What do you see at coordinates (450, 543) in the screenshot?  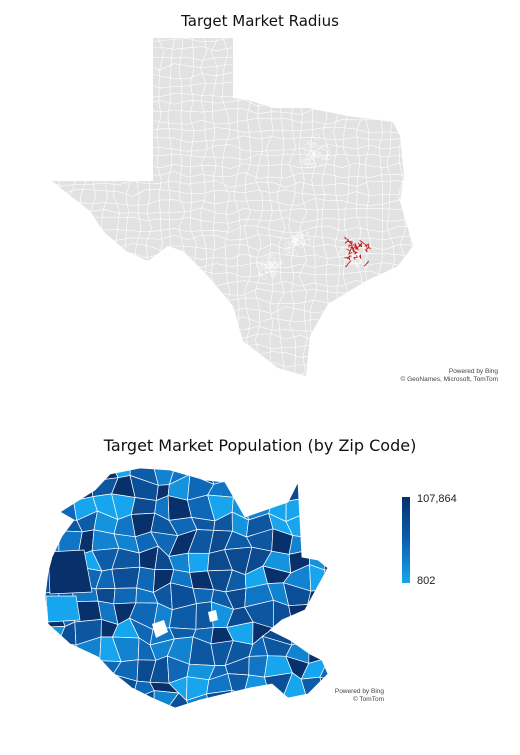 I see `population-legend: 107,864 802` at bounding box center [450, 543].